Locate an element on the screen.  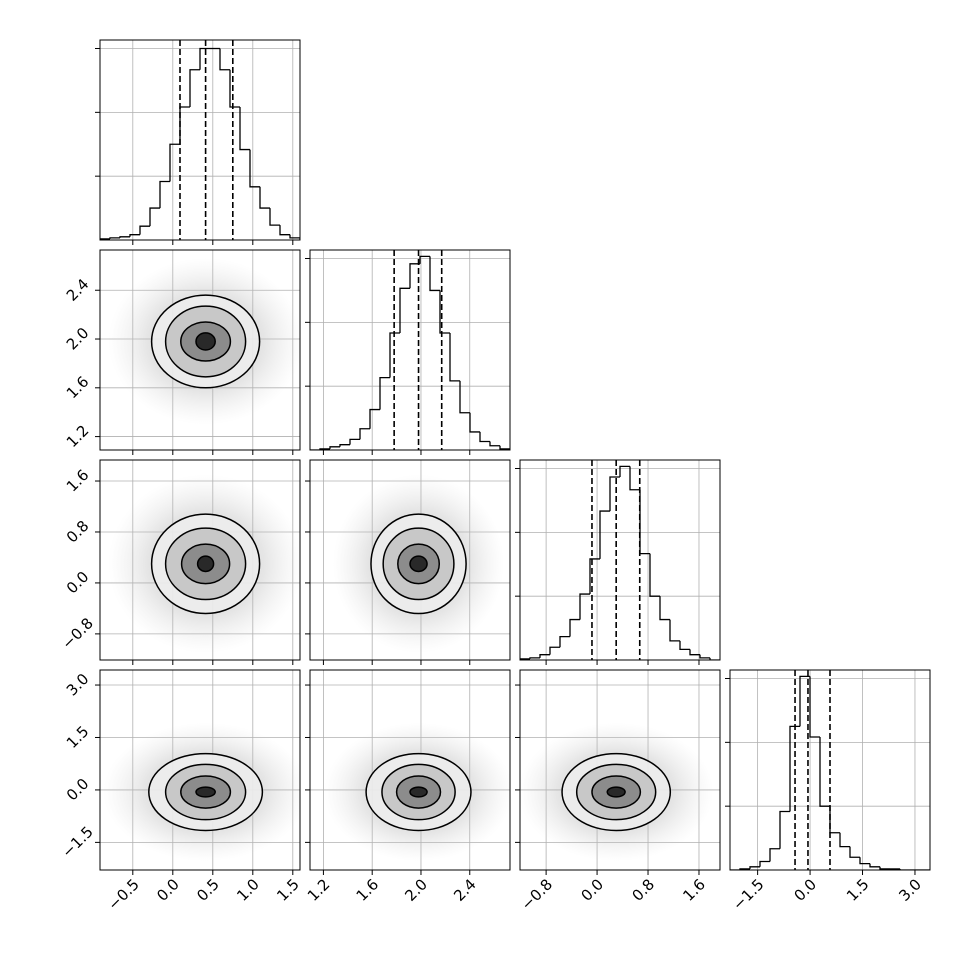
y-tick-label: −1.5 is located at coordinates (77, 842).